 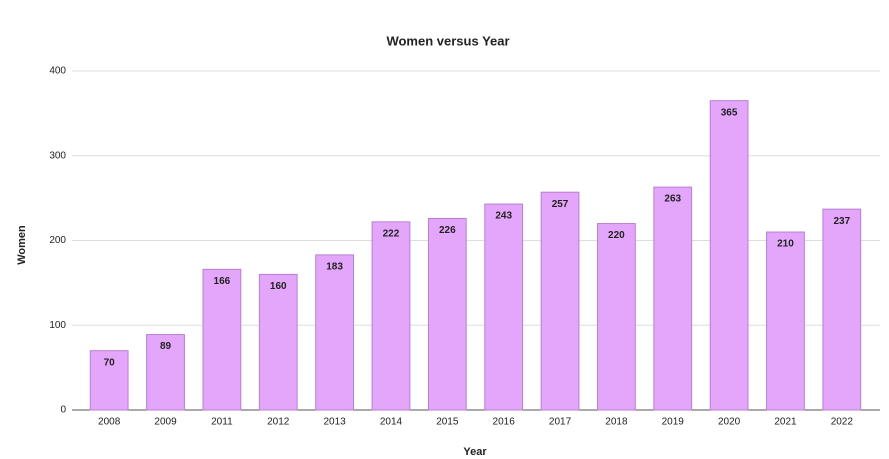 What do you see at coordinates (334, 422) in the screenshot?
I see `x-tick-label: 2013` at bounding box center [334, 422].